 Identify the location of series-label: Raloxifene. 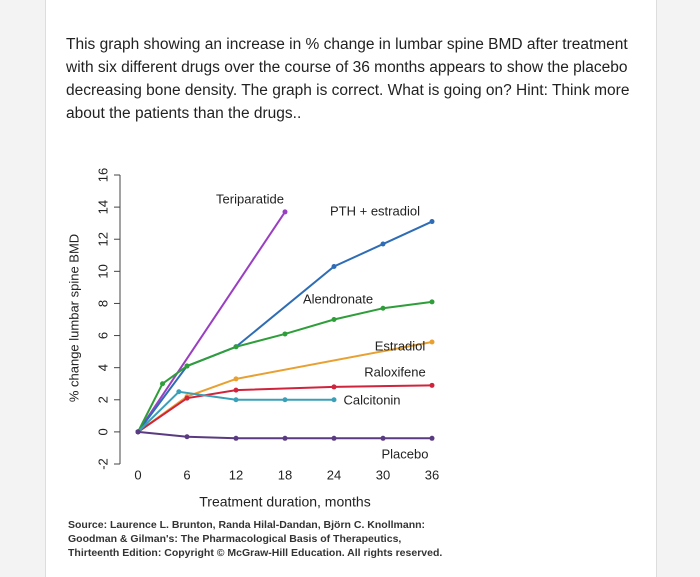
(394, 371).